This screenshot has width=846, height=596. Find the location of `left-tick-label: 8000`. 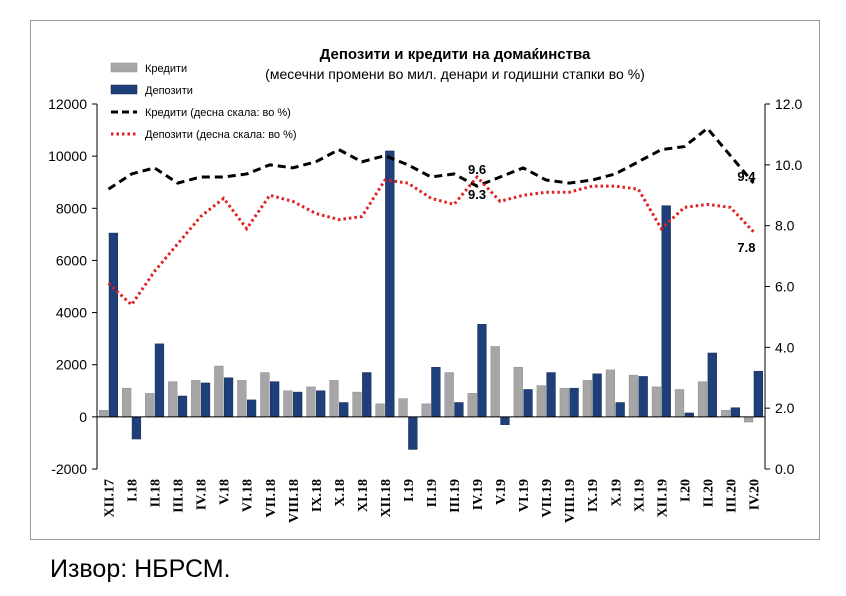

left-tick-label: 8000 is located at coordinates (71, 208).